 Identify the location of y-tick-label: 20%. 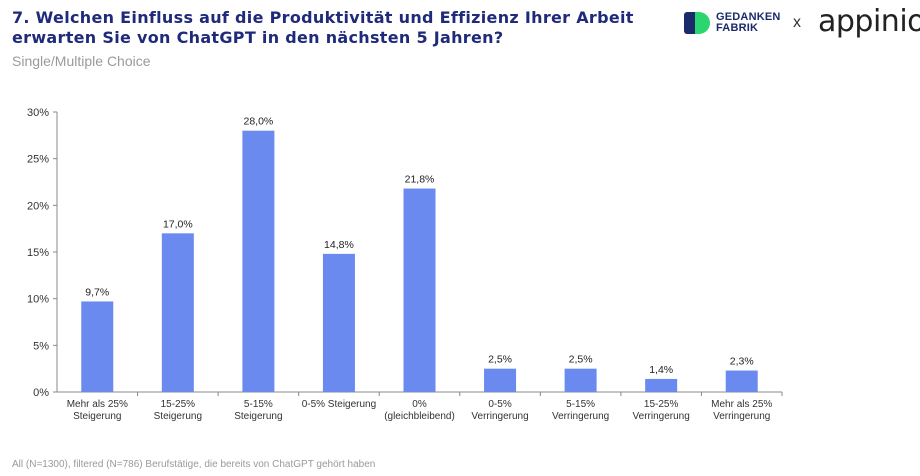
(38, 206).